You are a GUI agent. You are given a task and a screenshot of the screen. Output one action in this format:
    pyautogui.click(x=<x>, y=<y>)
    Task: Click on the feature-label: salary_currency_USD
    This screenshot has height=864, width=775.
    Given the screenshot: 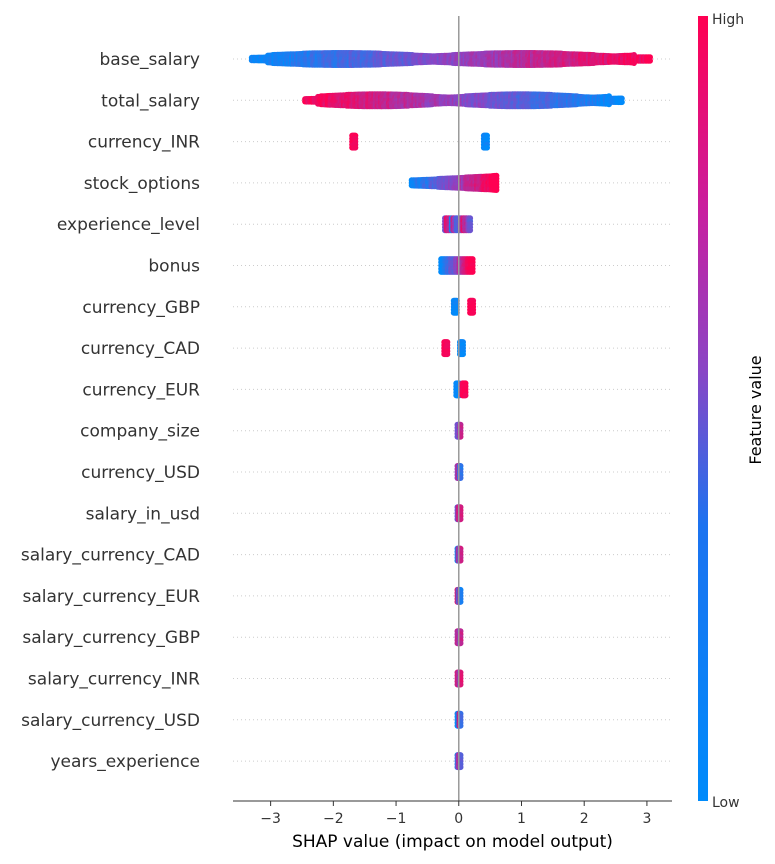 What is the action you would take?
    pyautogui.click(x=110, y=721)
    